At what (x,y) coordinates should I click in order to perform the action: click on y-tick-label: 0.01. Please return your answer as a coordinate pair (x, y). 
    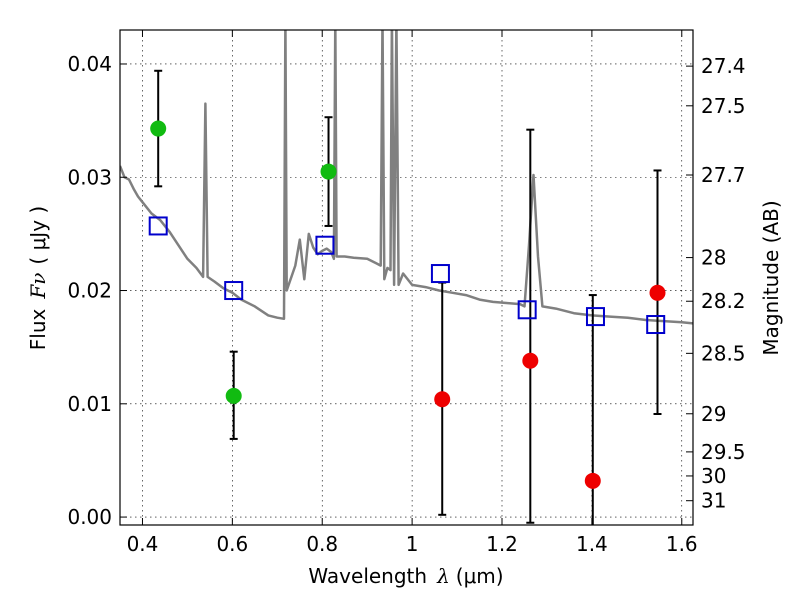
    Looking at the image, I should click on (89, 404).